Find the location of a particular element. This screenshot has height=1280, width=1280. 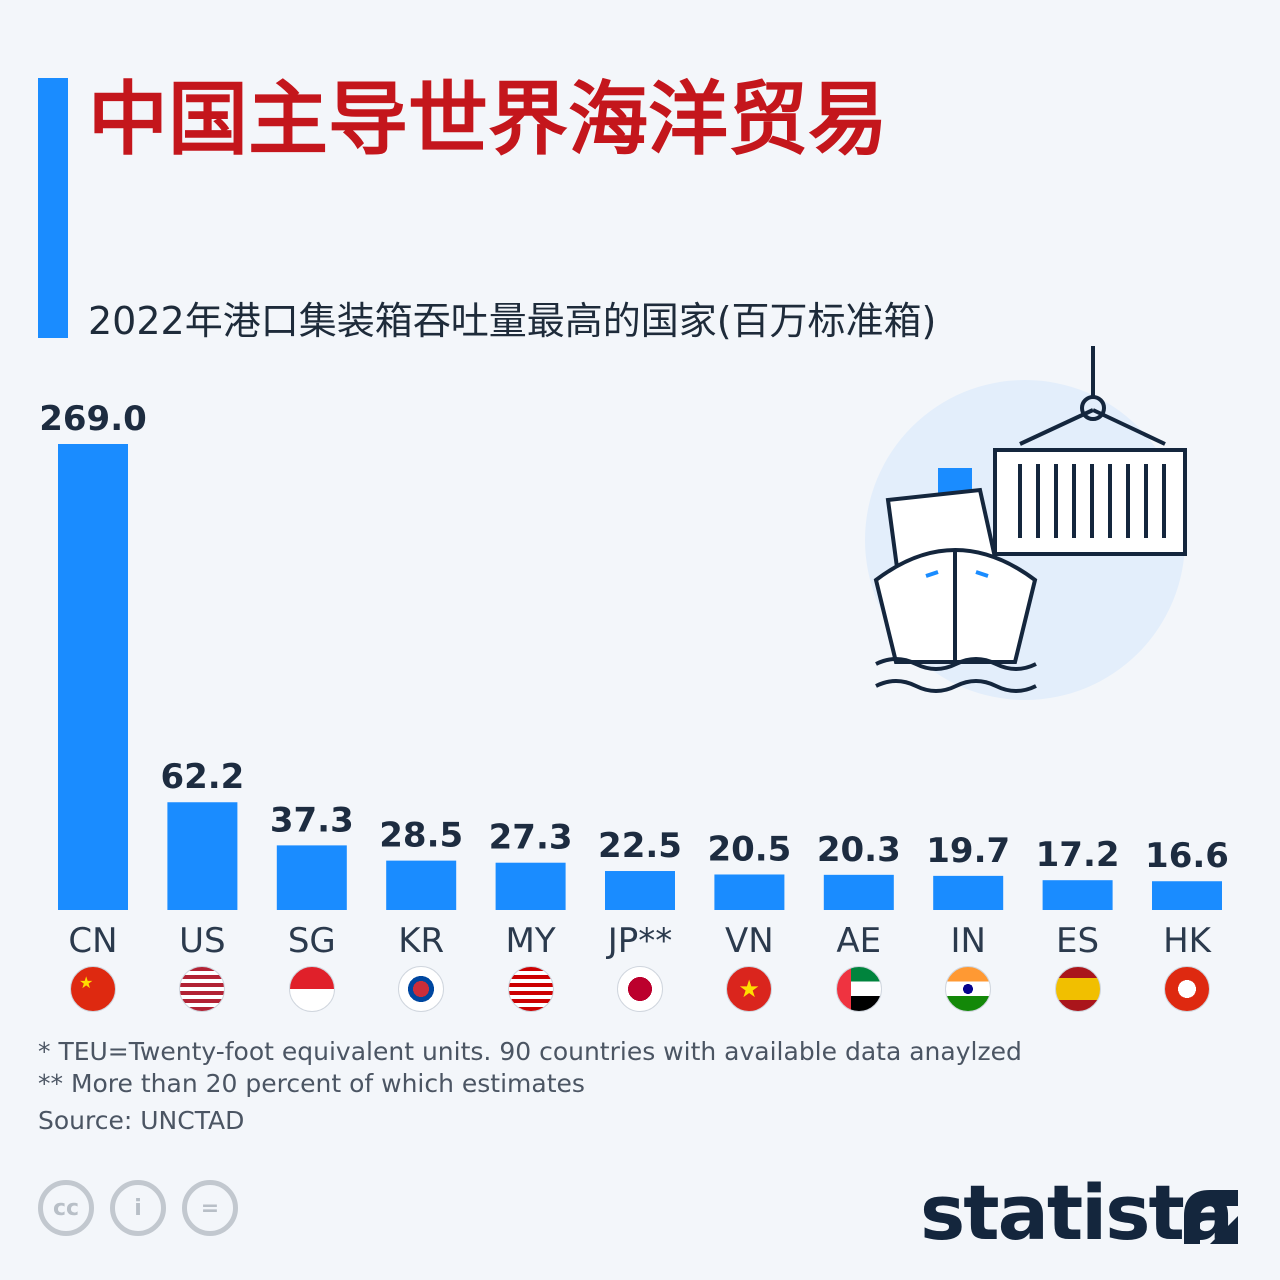

jp-flag-icon is located at coordinates (640, 989).